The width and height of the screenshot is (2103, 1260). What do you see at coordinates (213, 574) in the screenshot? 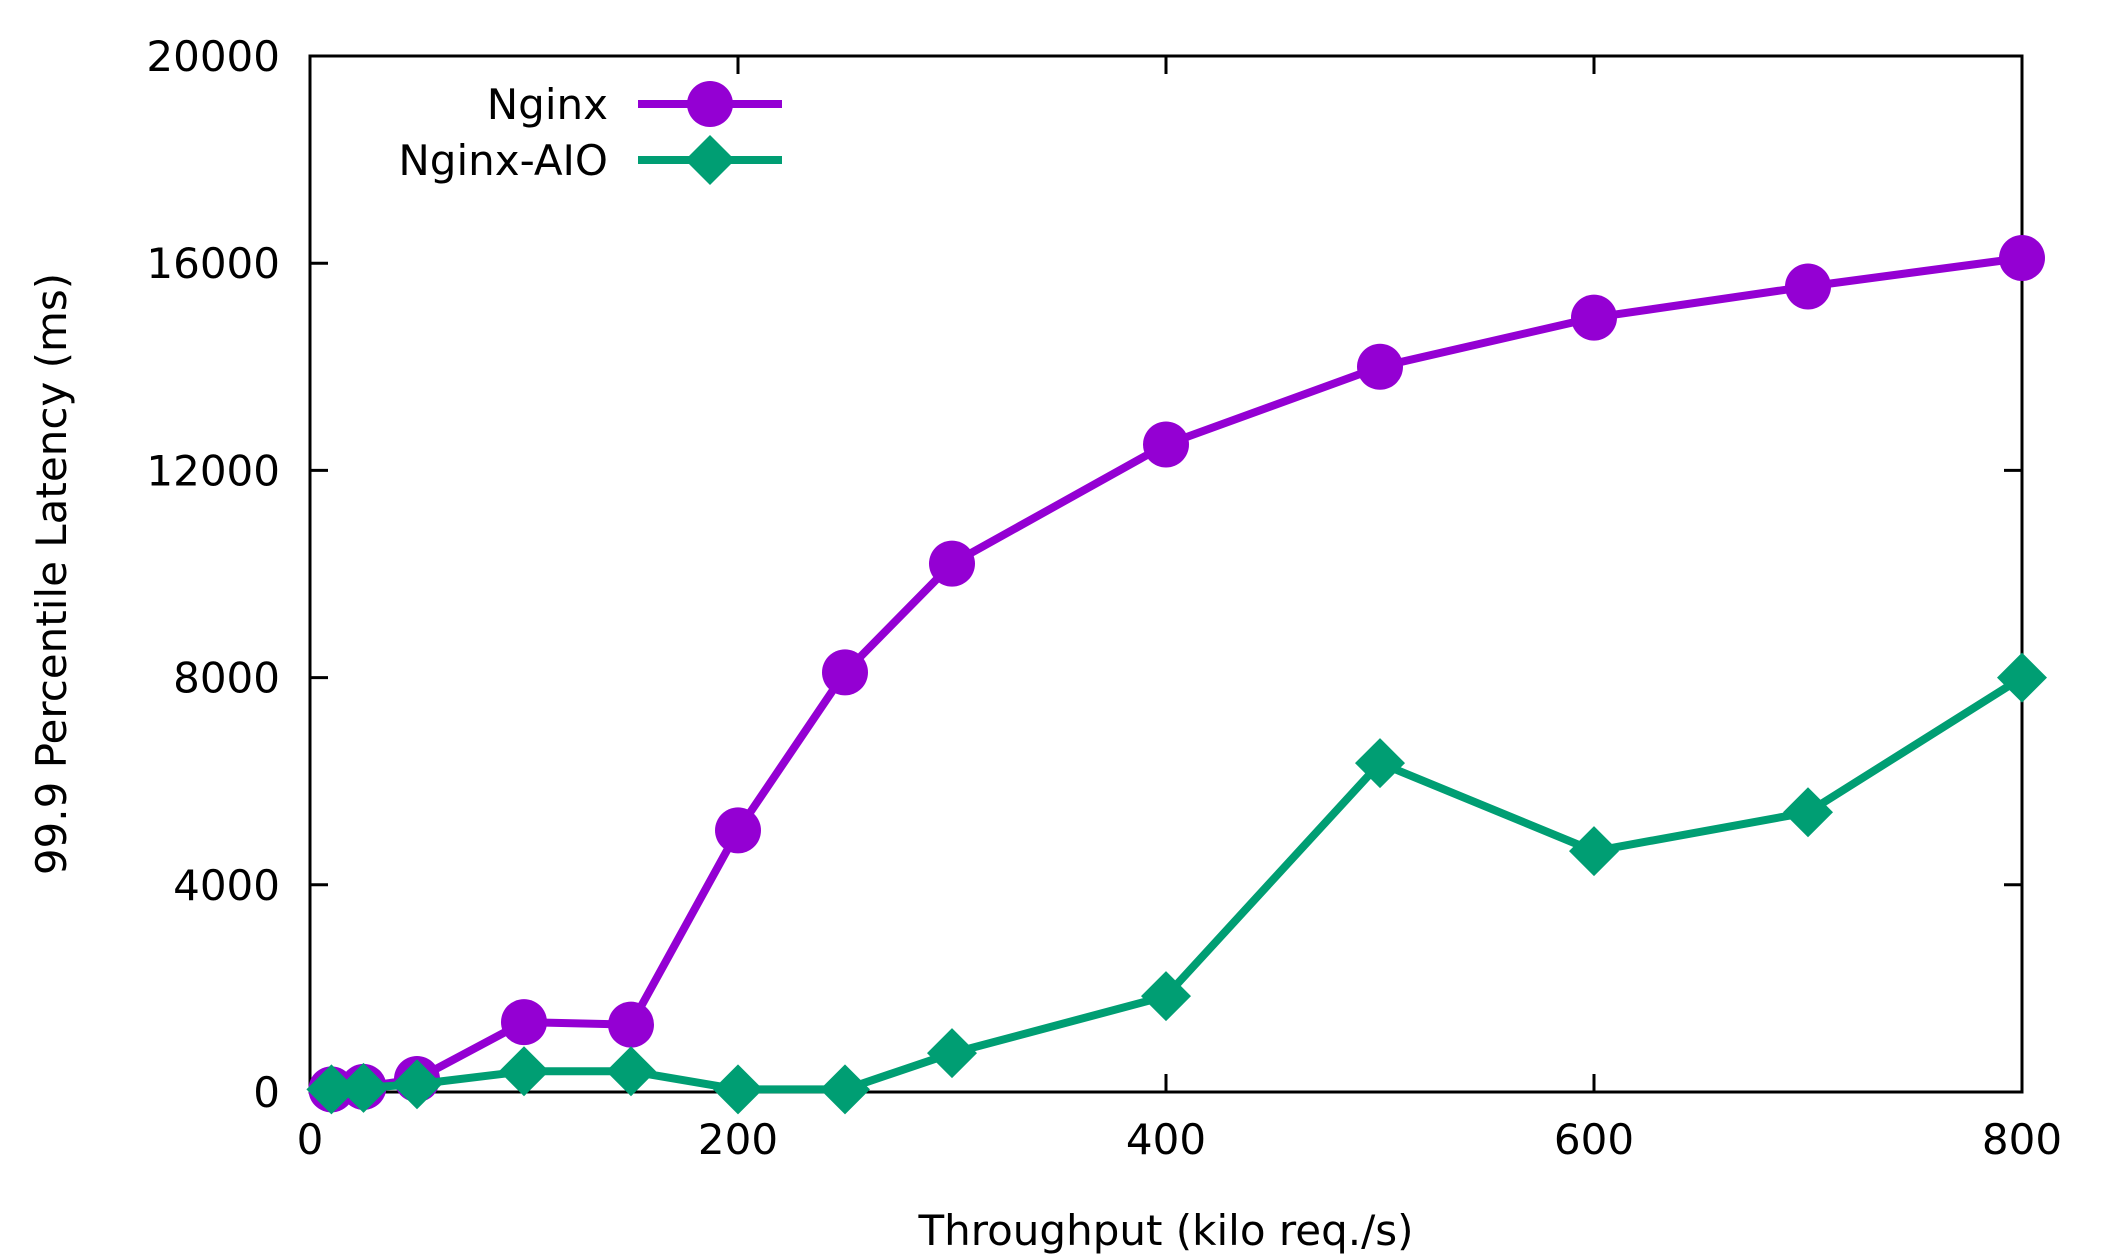
I see `y-tick-labels: 0 4000 8000 12000 16000 20000` at bounding box center [213, 574].